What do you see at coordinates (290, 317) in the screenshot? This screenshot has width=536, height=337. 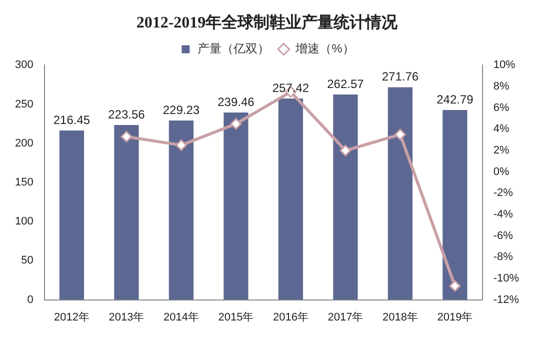 I see `x-tick-label: 2016年` at bounding box center [290, 317].